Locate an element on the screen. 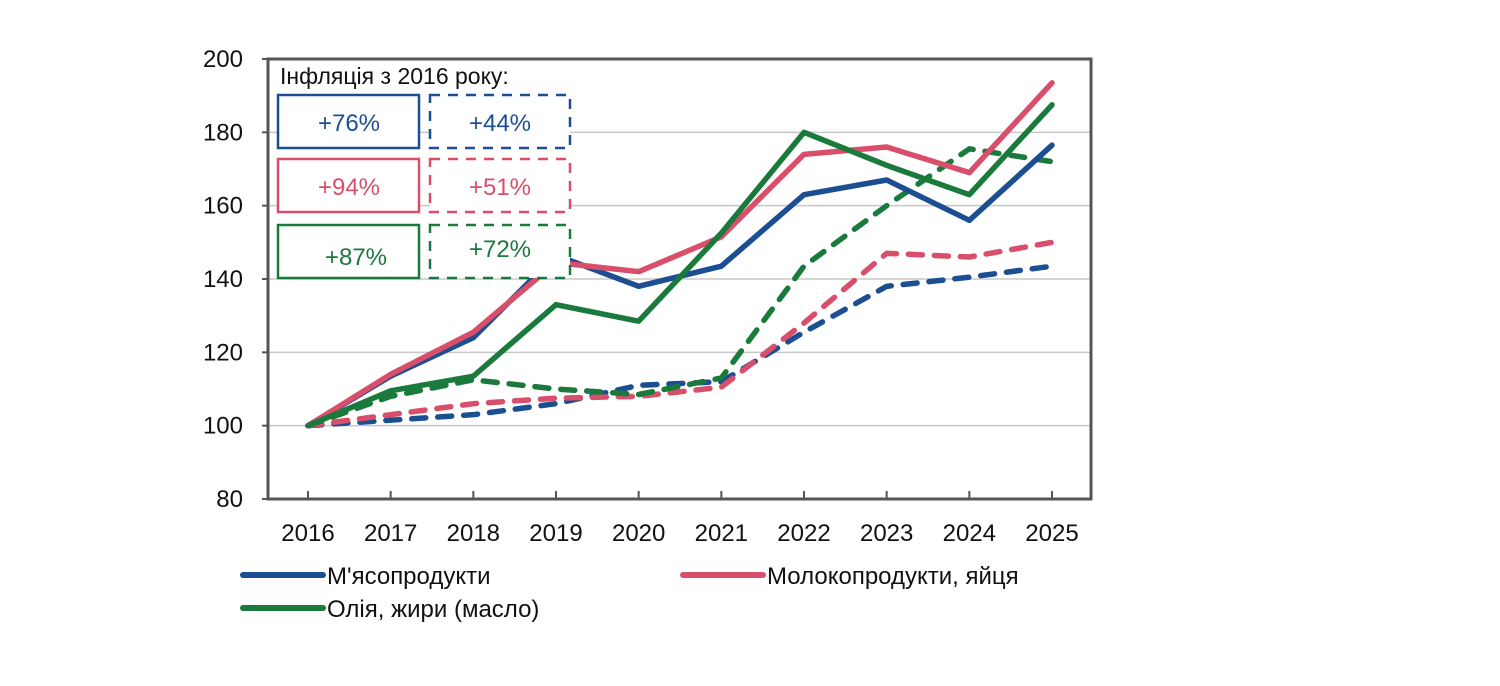  legend-label: М'ясопродукти is located at coordinates (409, 576).